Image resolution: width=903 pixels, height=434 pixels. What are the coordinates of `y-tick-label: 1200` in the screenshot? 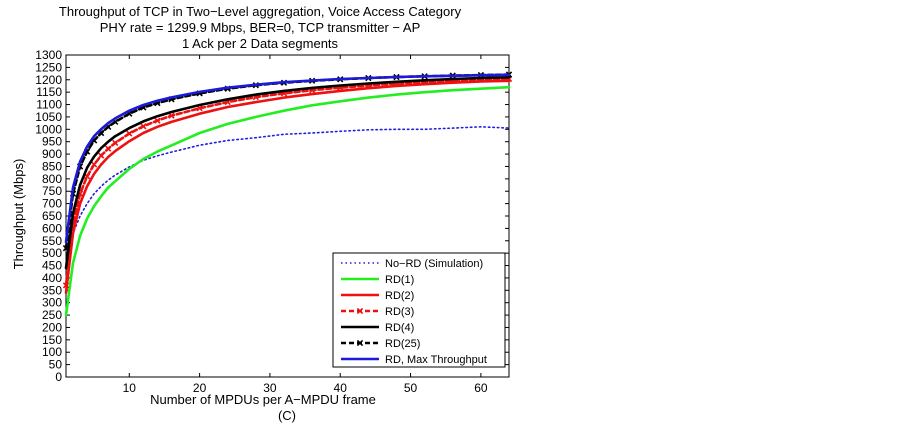 It's located at (48, 80).